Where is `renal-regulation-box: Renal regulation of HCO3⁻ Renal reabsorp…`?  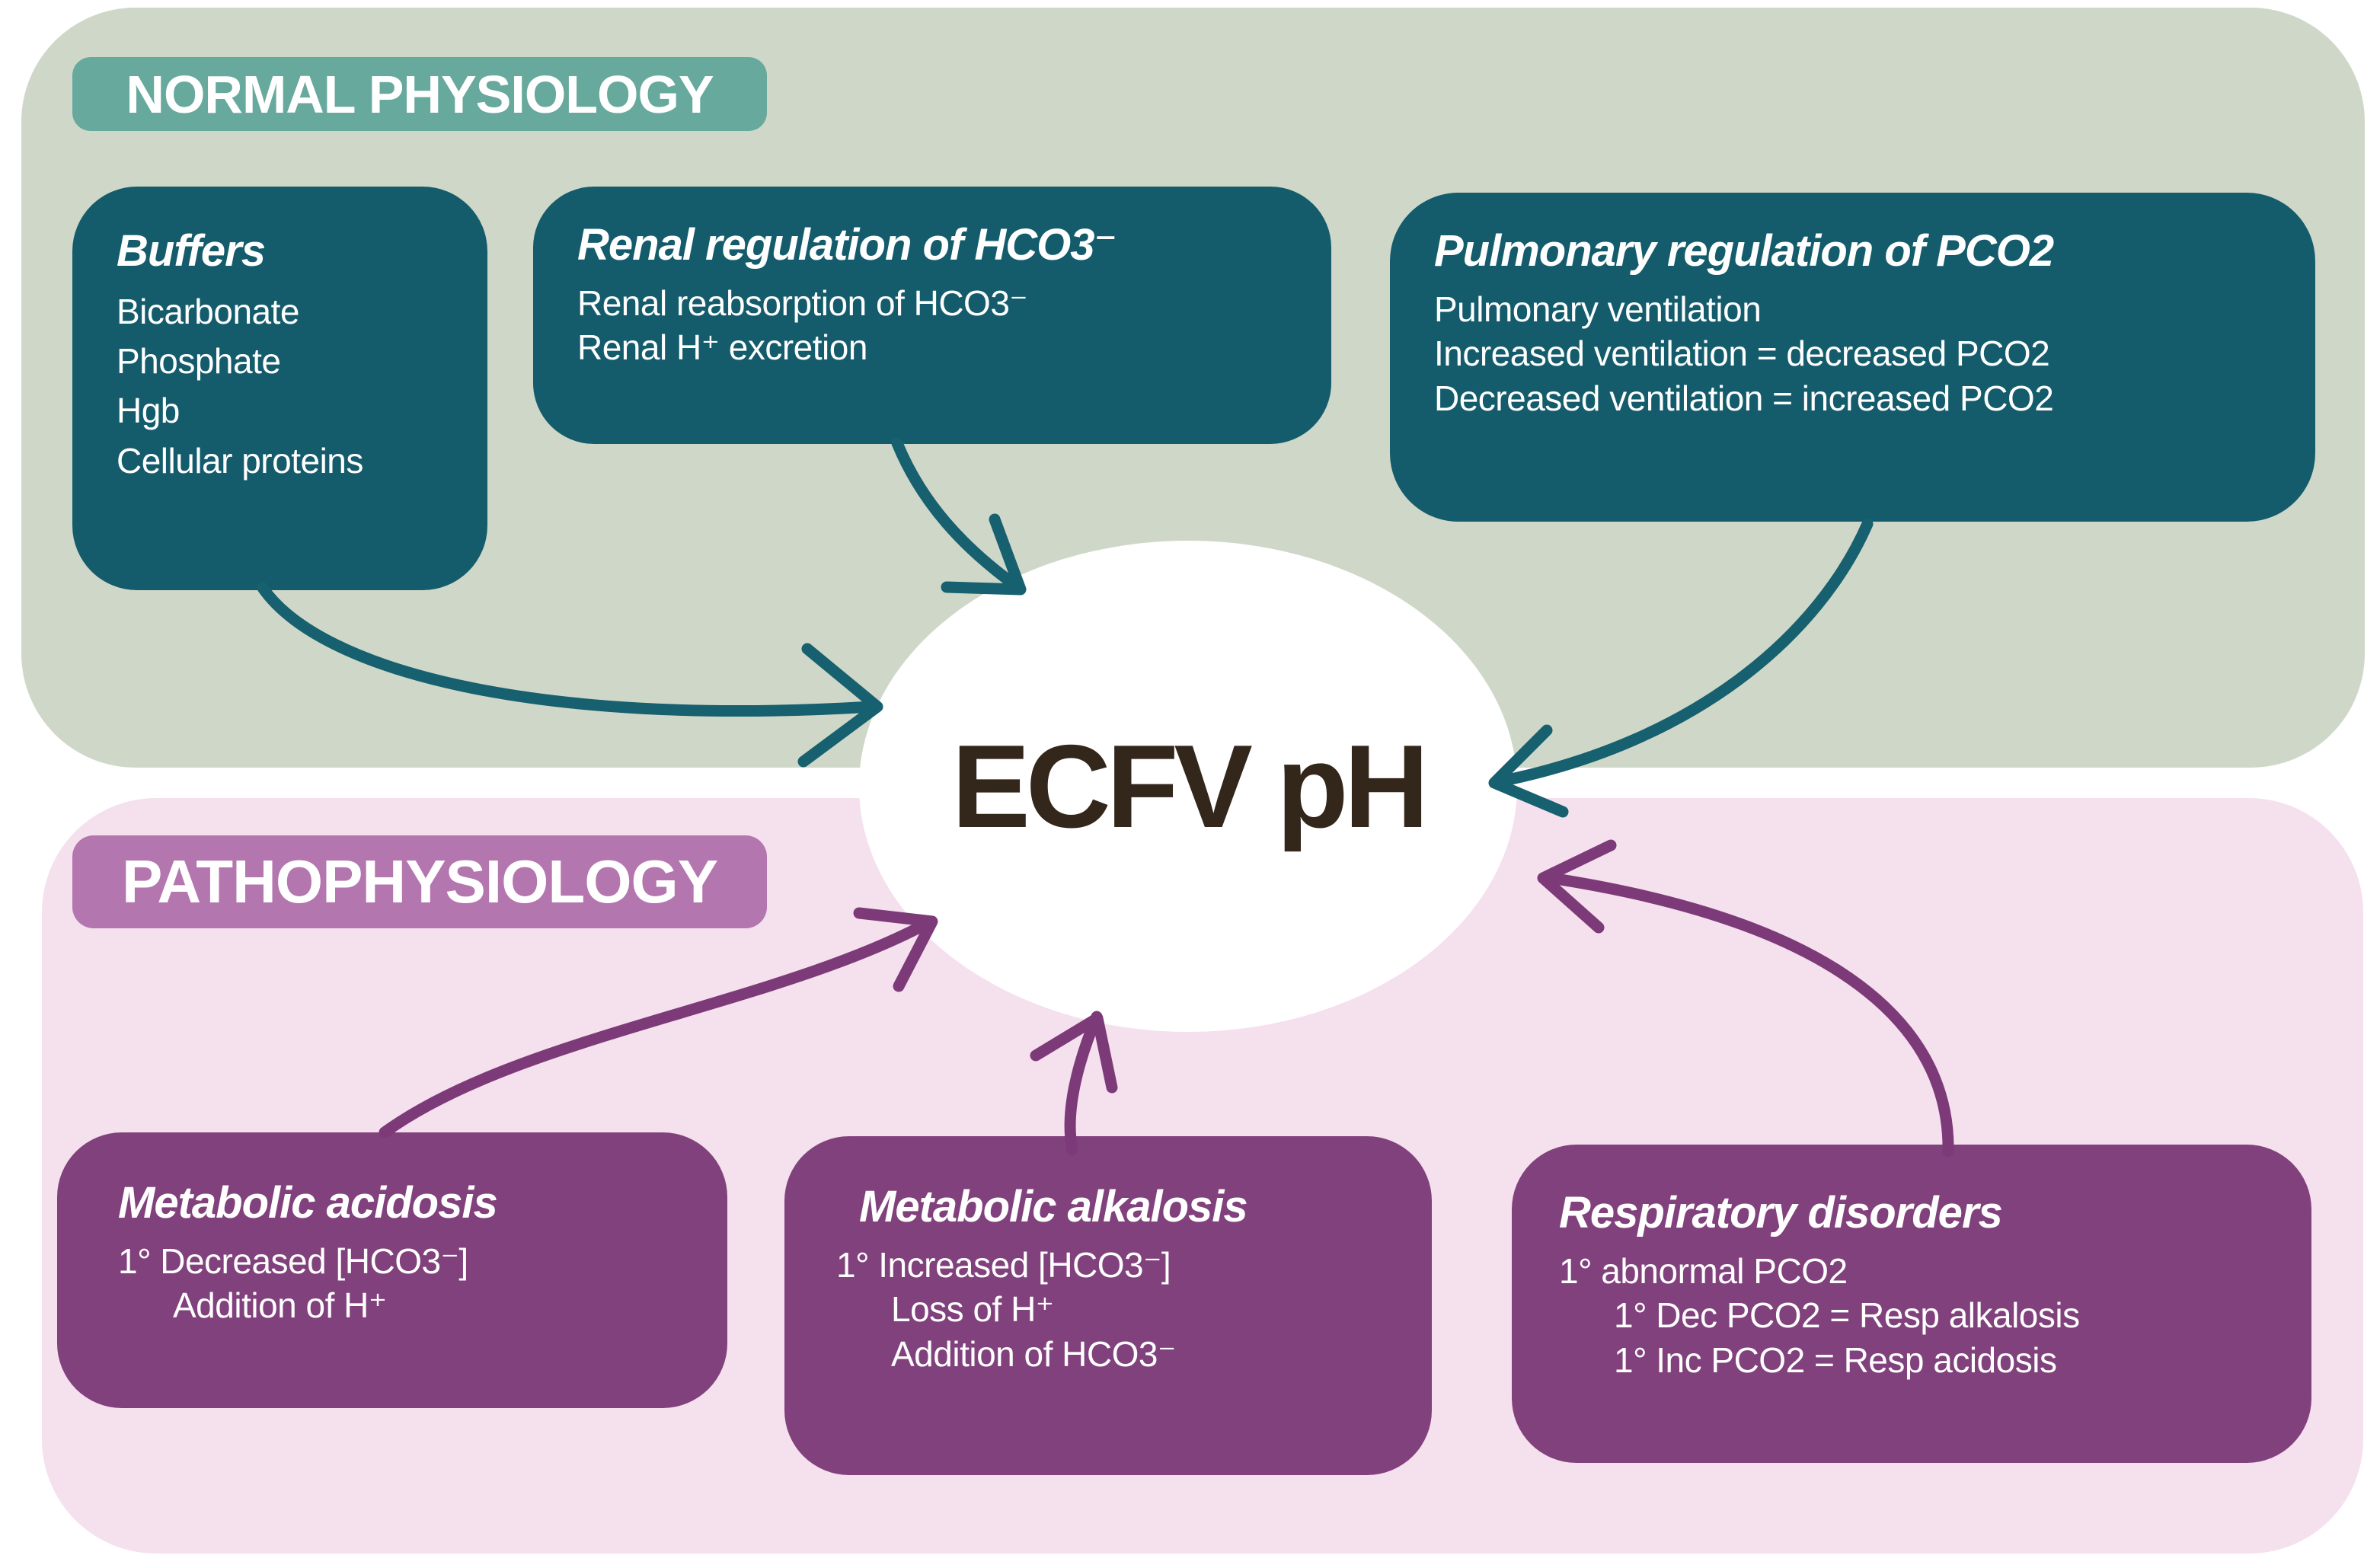
renal-regulation-box: Renal regulation of HCO3⁻ Renal reabsorp… is located at coordinates (932, 316).